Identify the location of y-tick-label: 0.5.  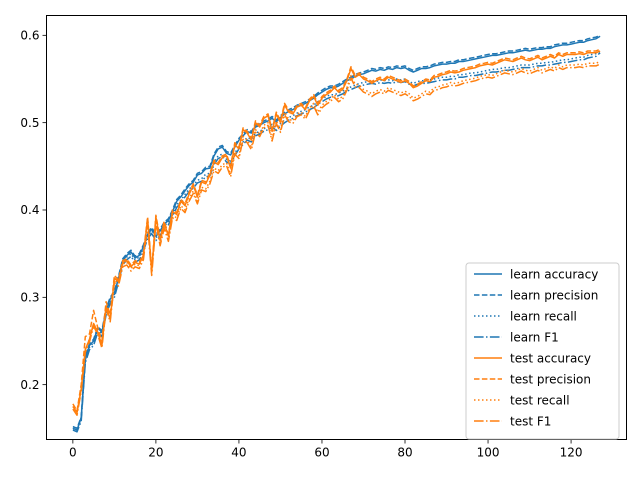
(29, 123).